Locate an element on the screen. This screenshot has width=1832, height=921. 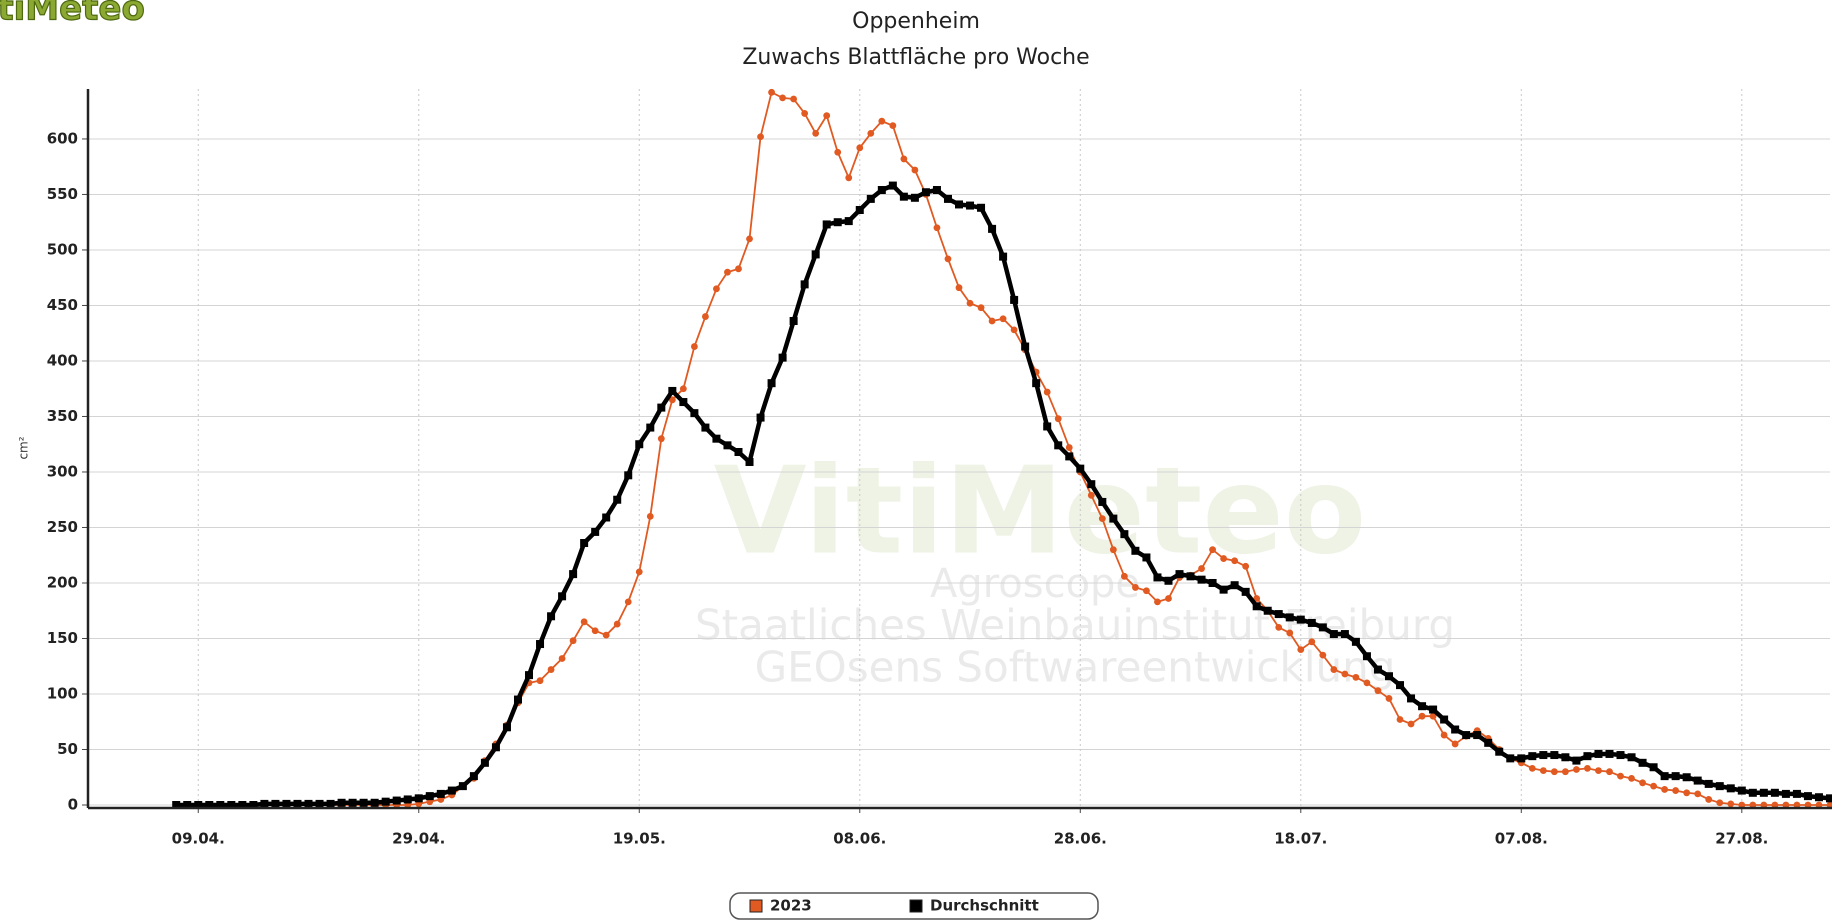
x-tick-label: 09.04. is located at coordinates (198, 839).